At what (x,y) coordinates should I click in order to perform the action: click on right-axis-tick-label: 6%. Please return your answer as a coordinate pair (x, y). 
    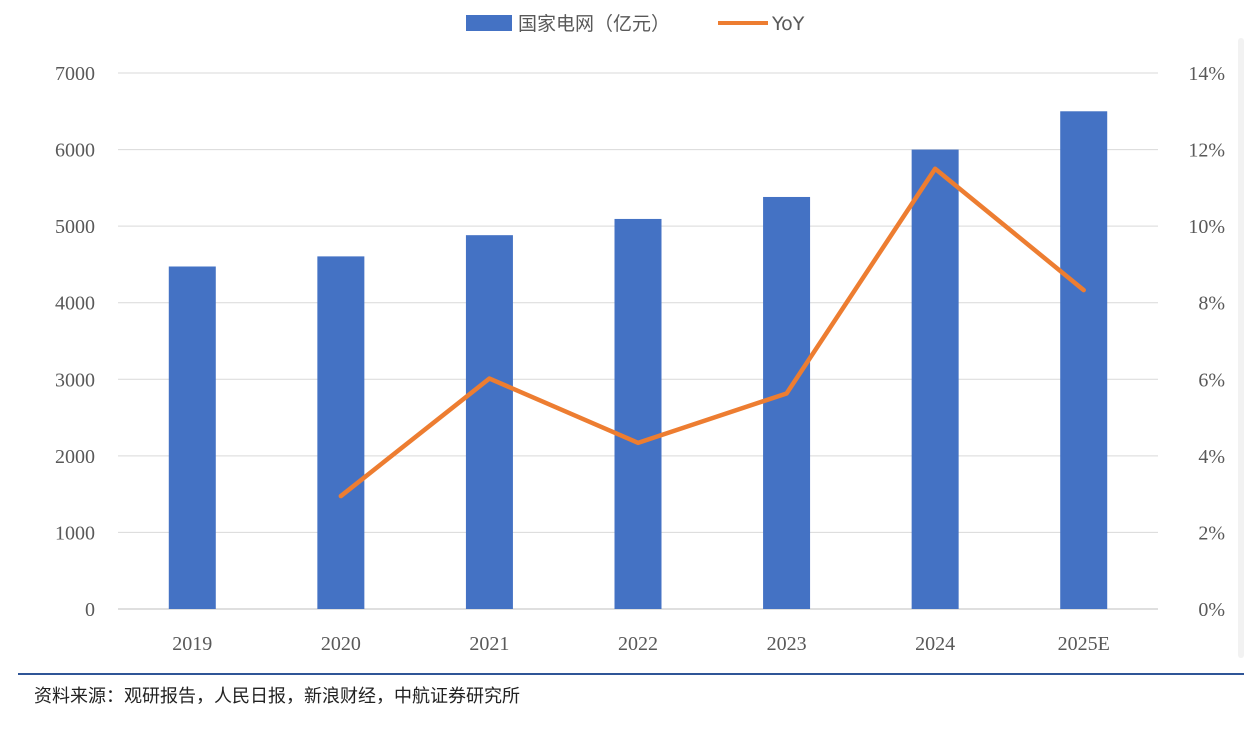
    Looking at the image, I should click on (1211, 380).